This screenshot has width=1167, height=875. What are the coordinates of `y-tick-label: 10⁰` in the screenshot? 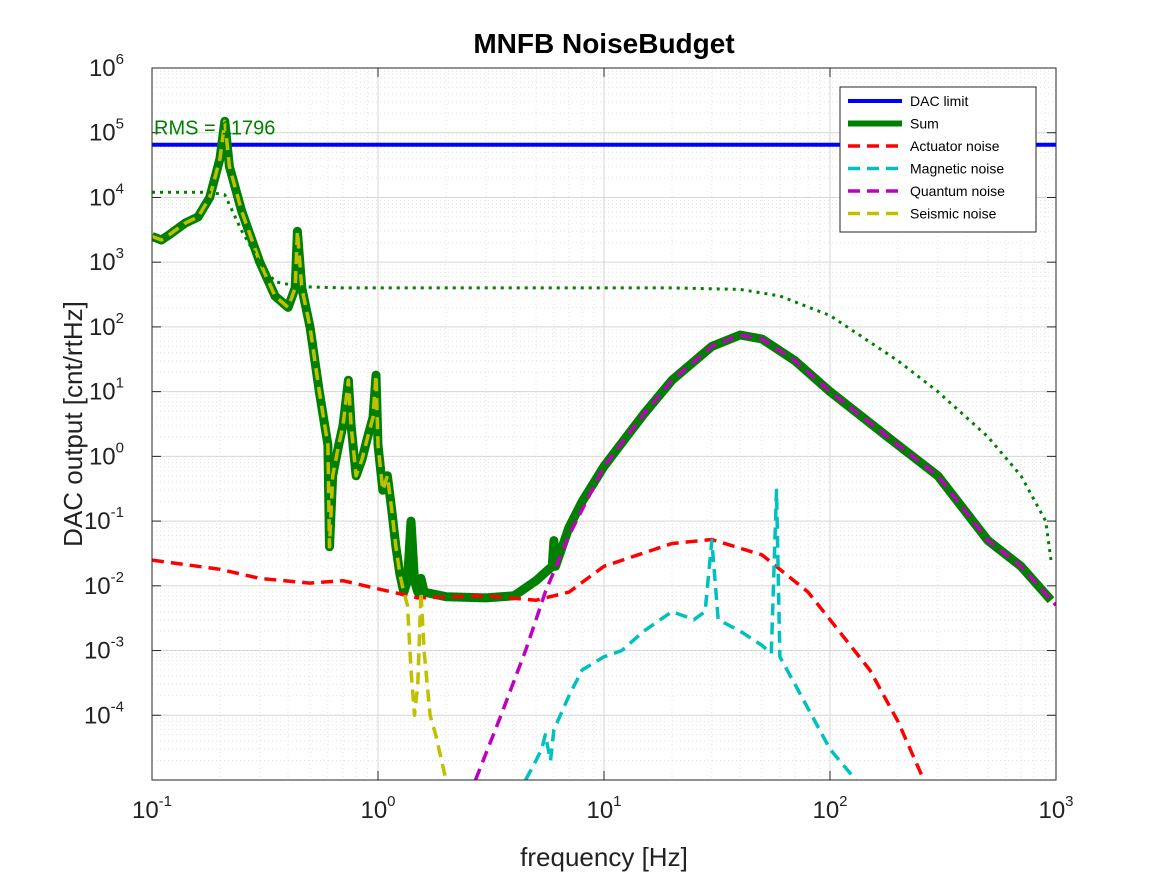 It's located at (106, 454).